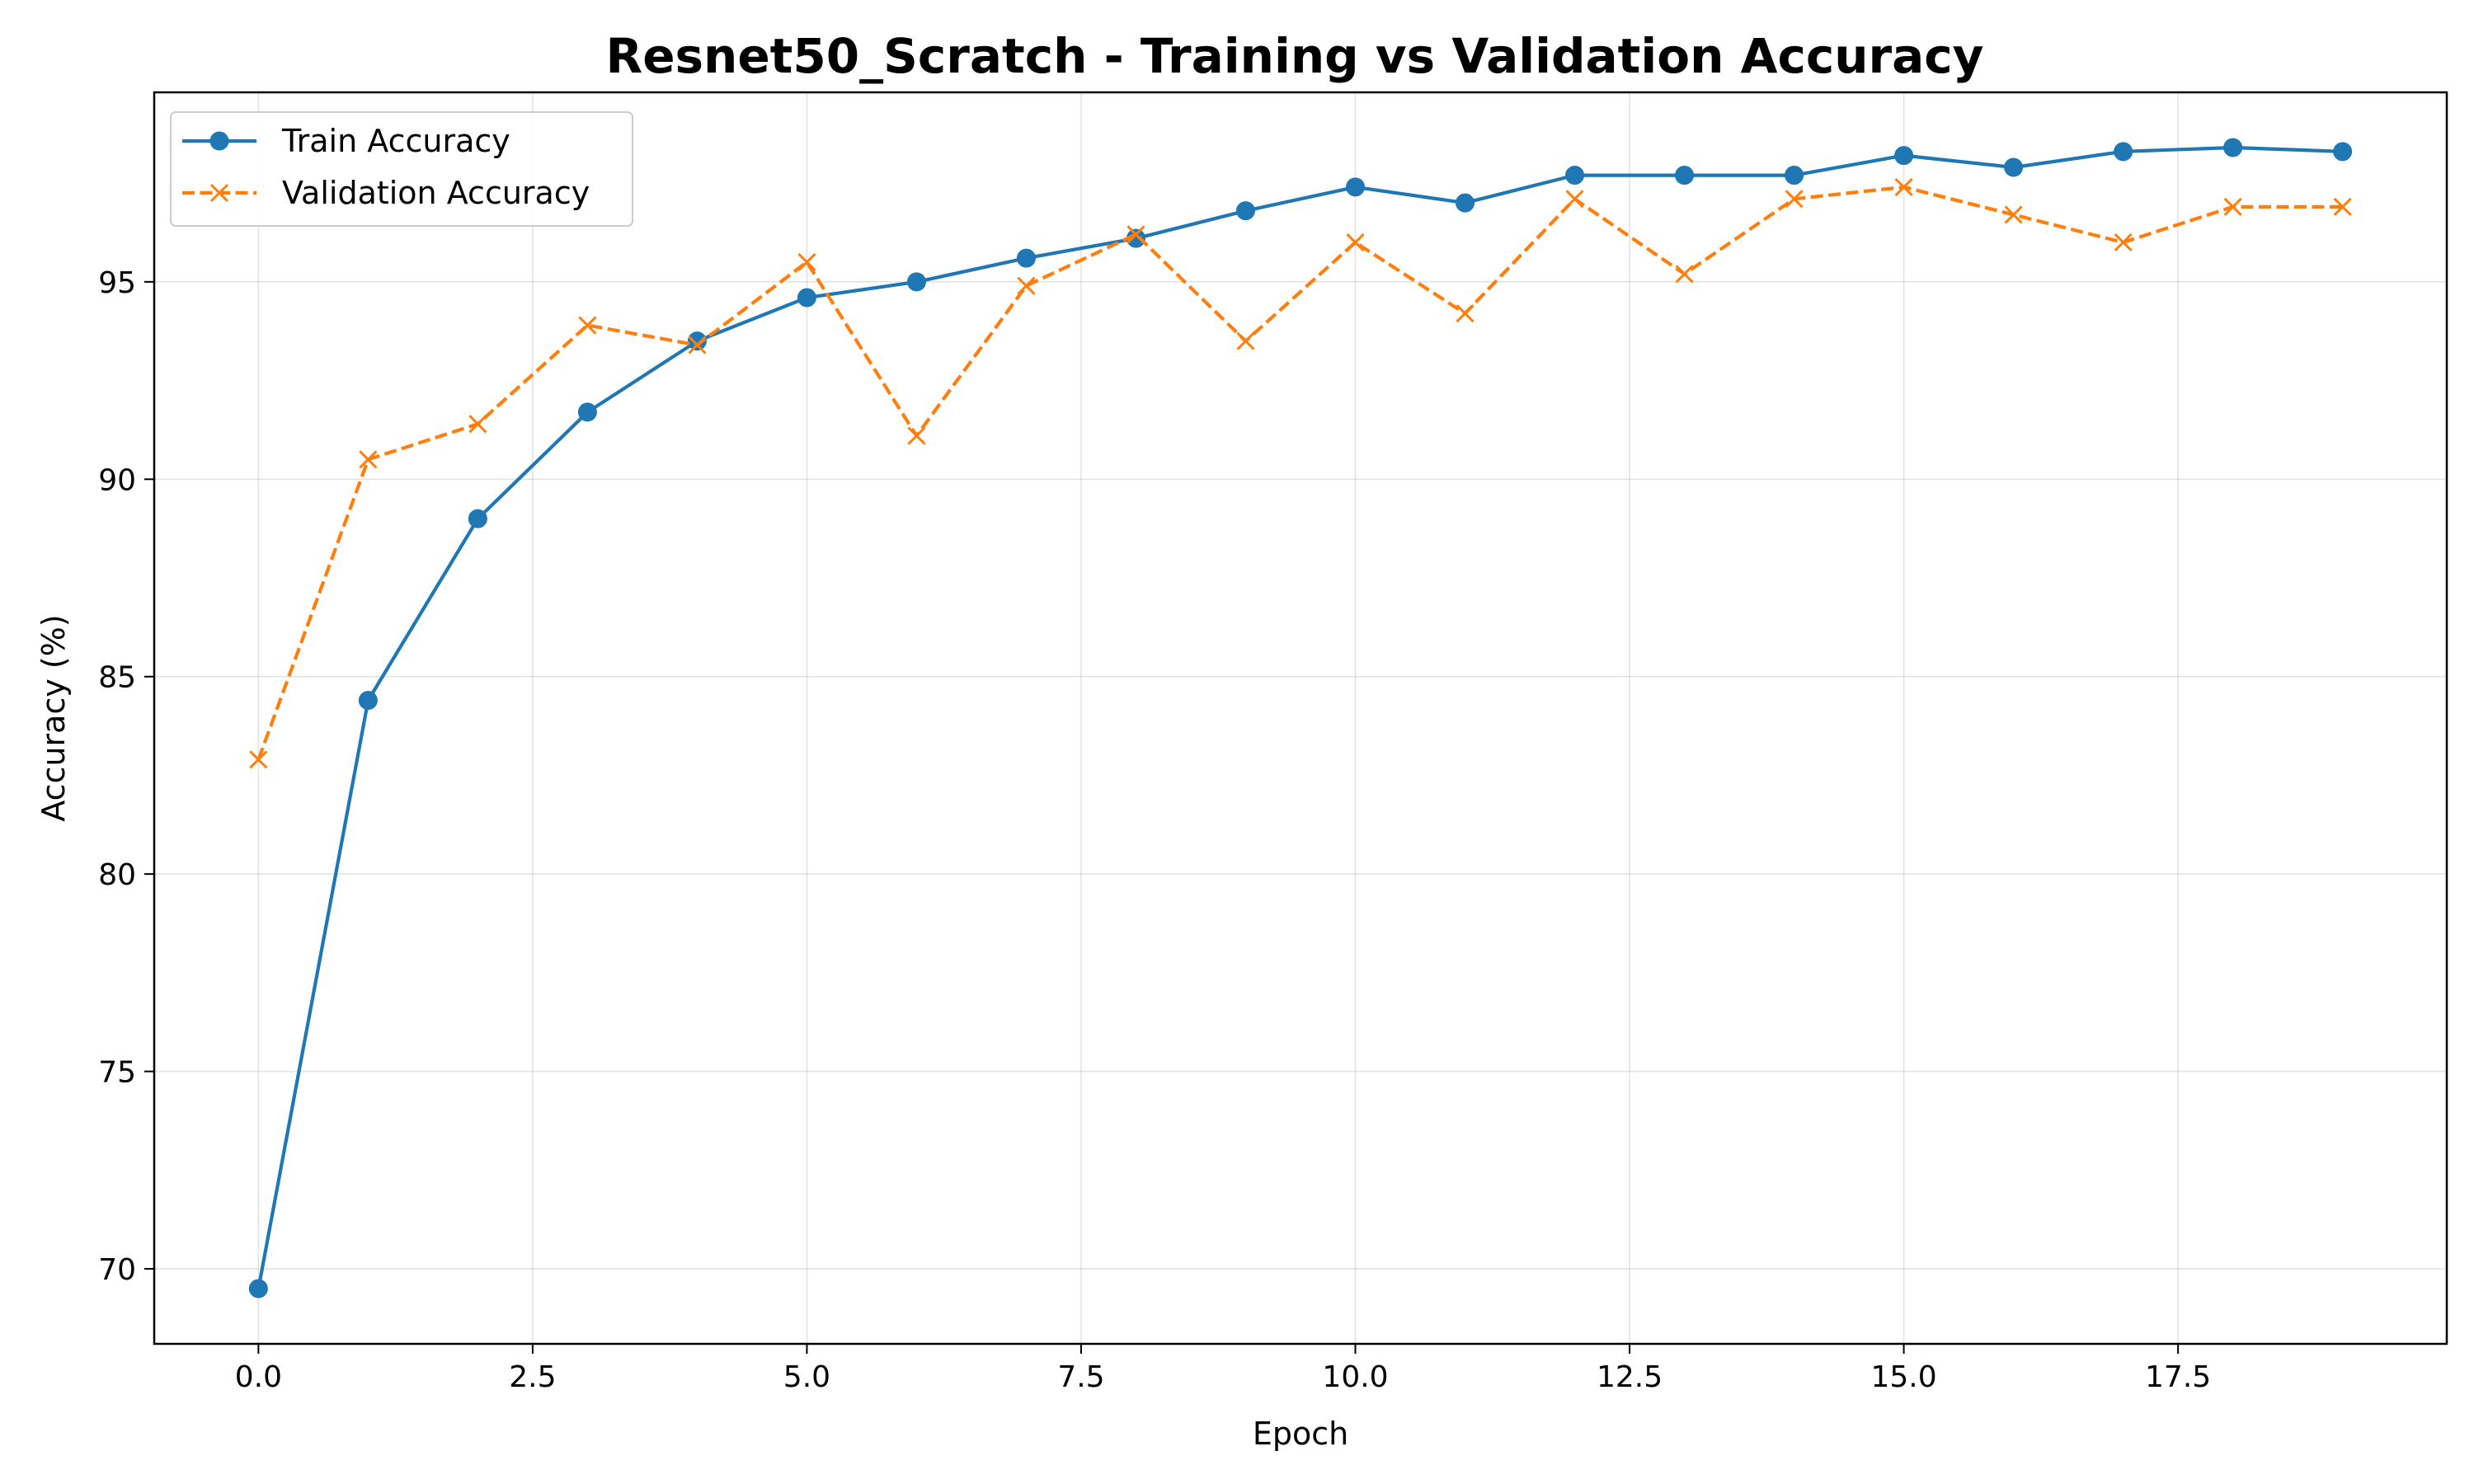  I want to click on x-tick-label: 10.0, so click(1355, 1377).